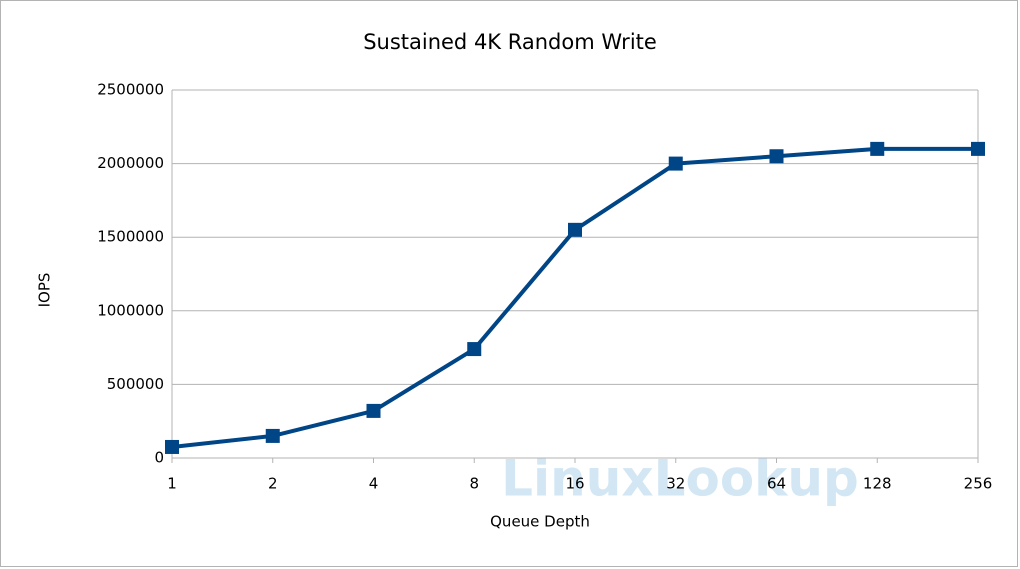 This screenshot has height=569, width=1020. I want to click on x-tick-label: 2, so click(273, 484).